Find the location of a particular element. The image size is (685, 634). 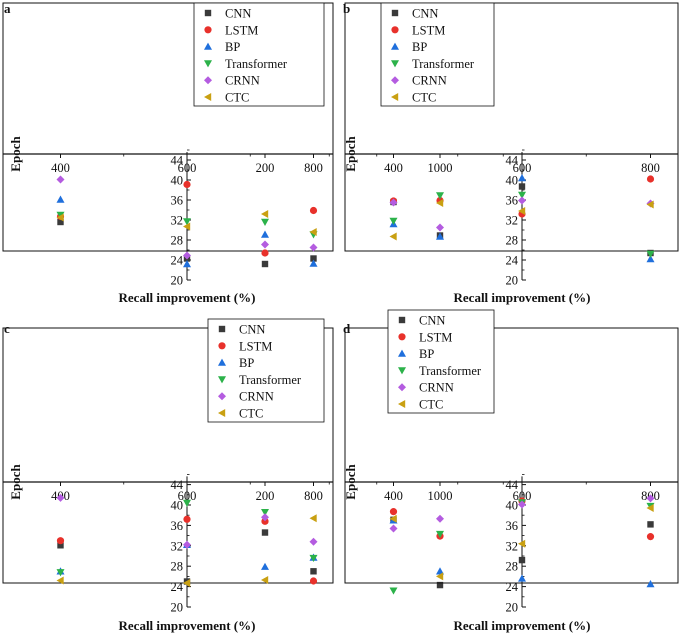

x-tick-label: 1000 is located at coordinates (440, 168).